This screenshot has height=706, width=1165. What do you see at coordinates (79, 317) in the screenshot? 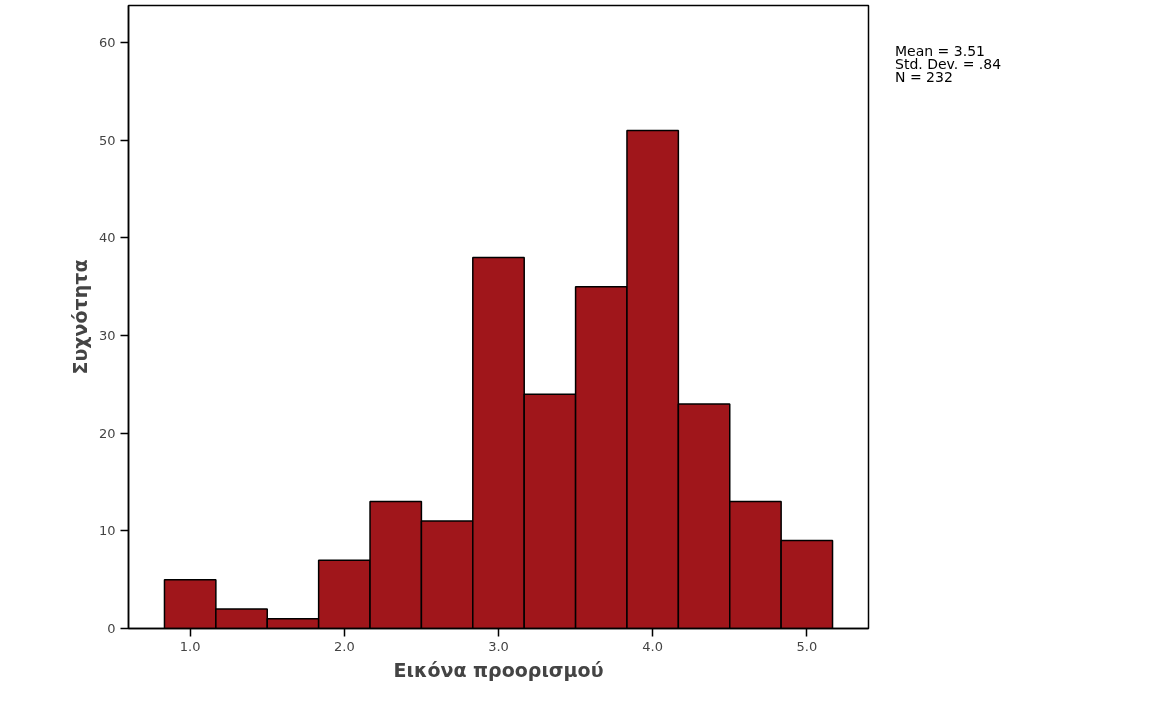
I see `y-axis-title: Συχνότητα` at bounding box center [79, 317].